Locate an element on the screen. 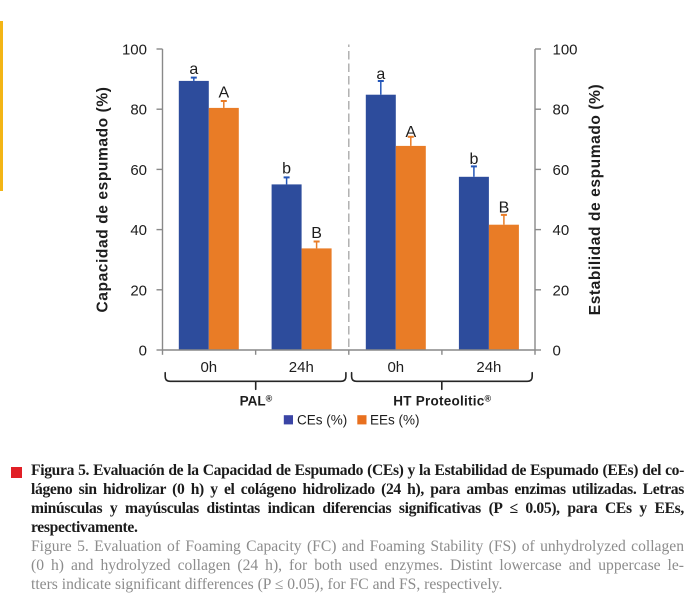  svg-text: HT Proteolitic® is located at coordinates (442, 400).